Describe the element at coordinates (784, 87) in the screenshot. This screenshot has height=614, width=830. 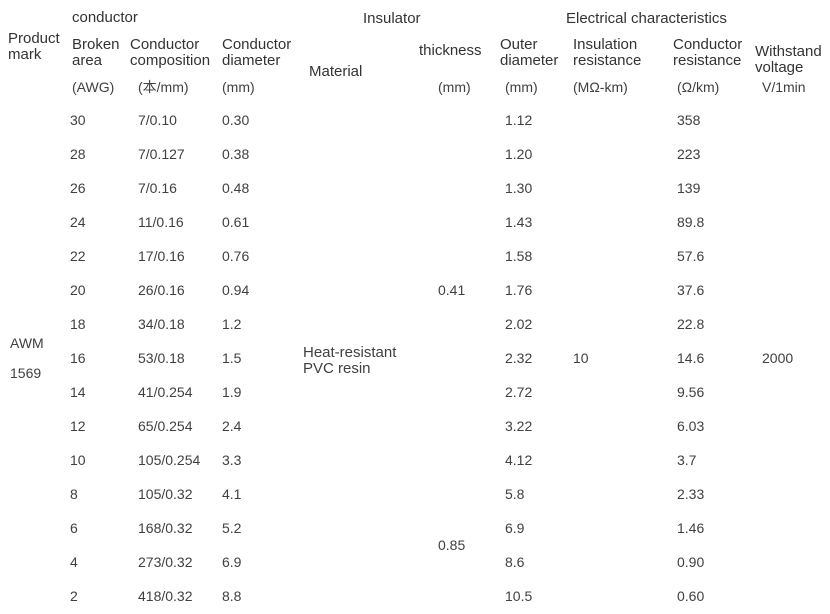
I see `unit-withstand-voltage: V/1min` at that location.